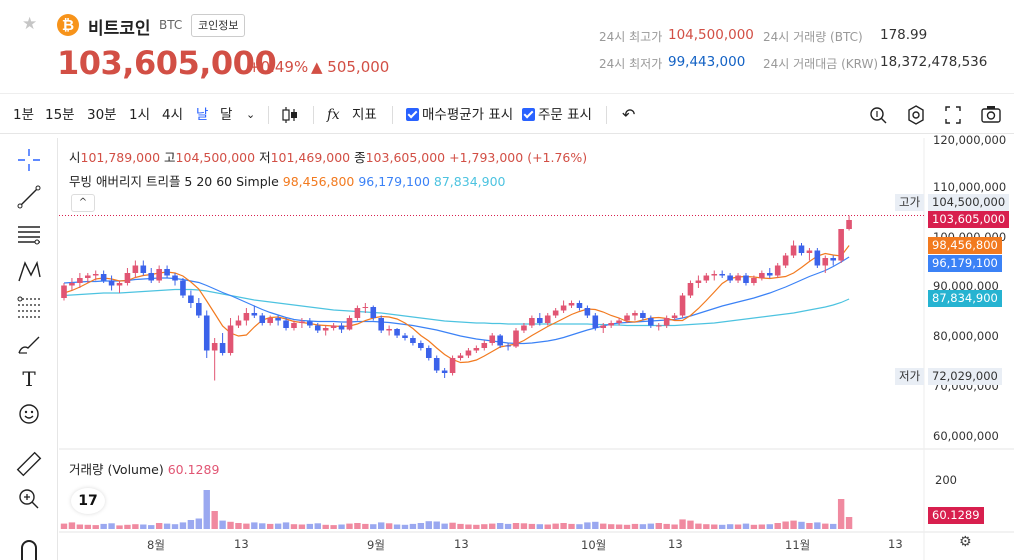  I want to click on close-value: 103,605,000, so click(405, 157).